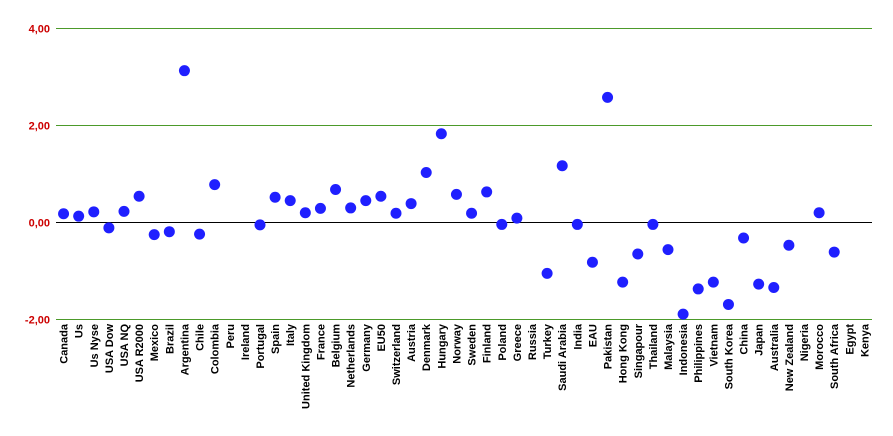 The image size is (893, 436). What do you see at coordinates (503, 342) in the screenshot?
I see `x-tick-label: Poland` at bounding box center [503, 342].